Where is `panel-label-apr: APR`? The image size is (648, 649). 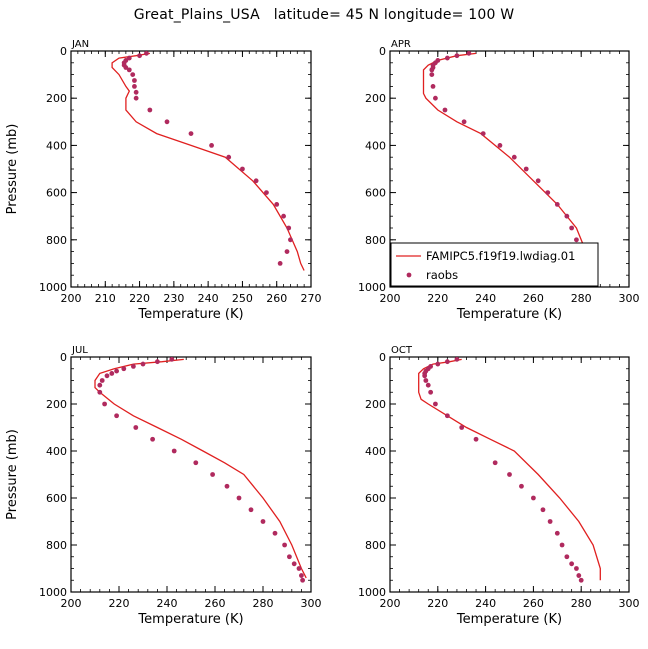
panel-label-apr: APR is located at coordinates (401, 44).